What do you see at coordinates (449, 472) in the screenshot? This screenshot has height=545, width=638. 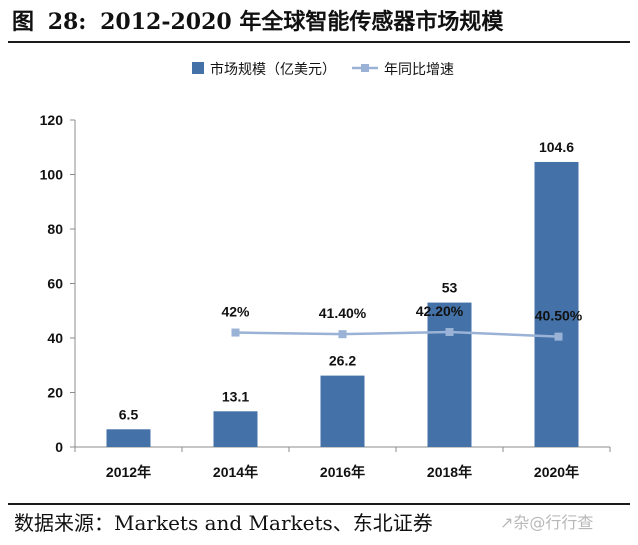 I see `x-tick-label: 2018年` at bounding box center [449, 472].